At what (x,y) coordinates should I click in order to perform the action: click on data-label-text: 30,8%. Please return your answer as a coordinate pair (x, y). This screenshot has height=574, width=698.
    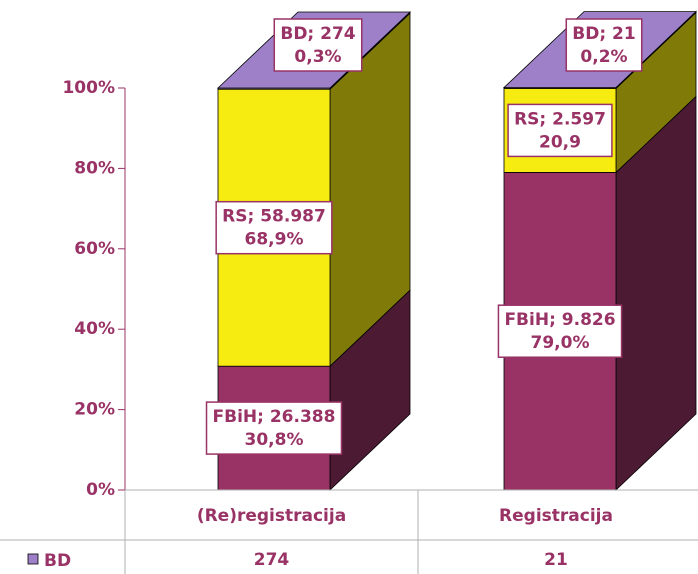
    Looking at the image, I should click on (274, 440).